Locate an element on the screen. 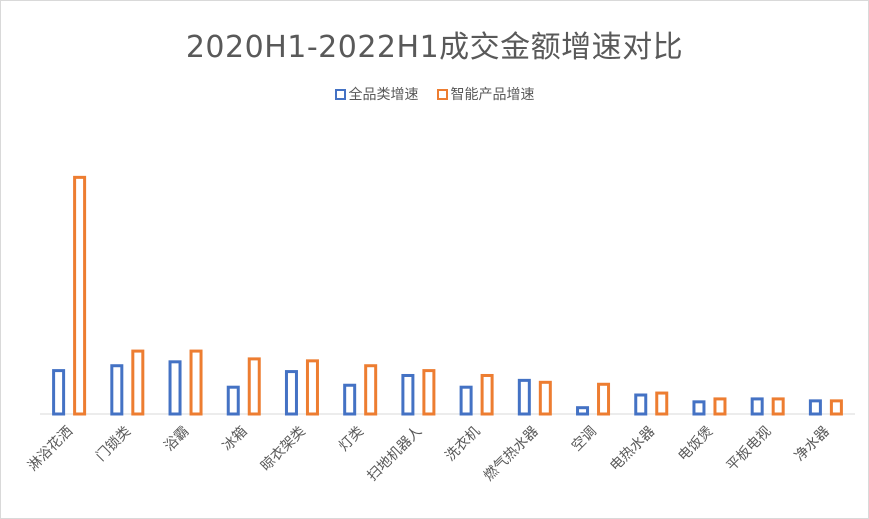  legend-item-series-1: 智能产品增速 is located at coordinates (485, 94).